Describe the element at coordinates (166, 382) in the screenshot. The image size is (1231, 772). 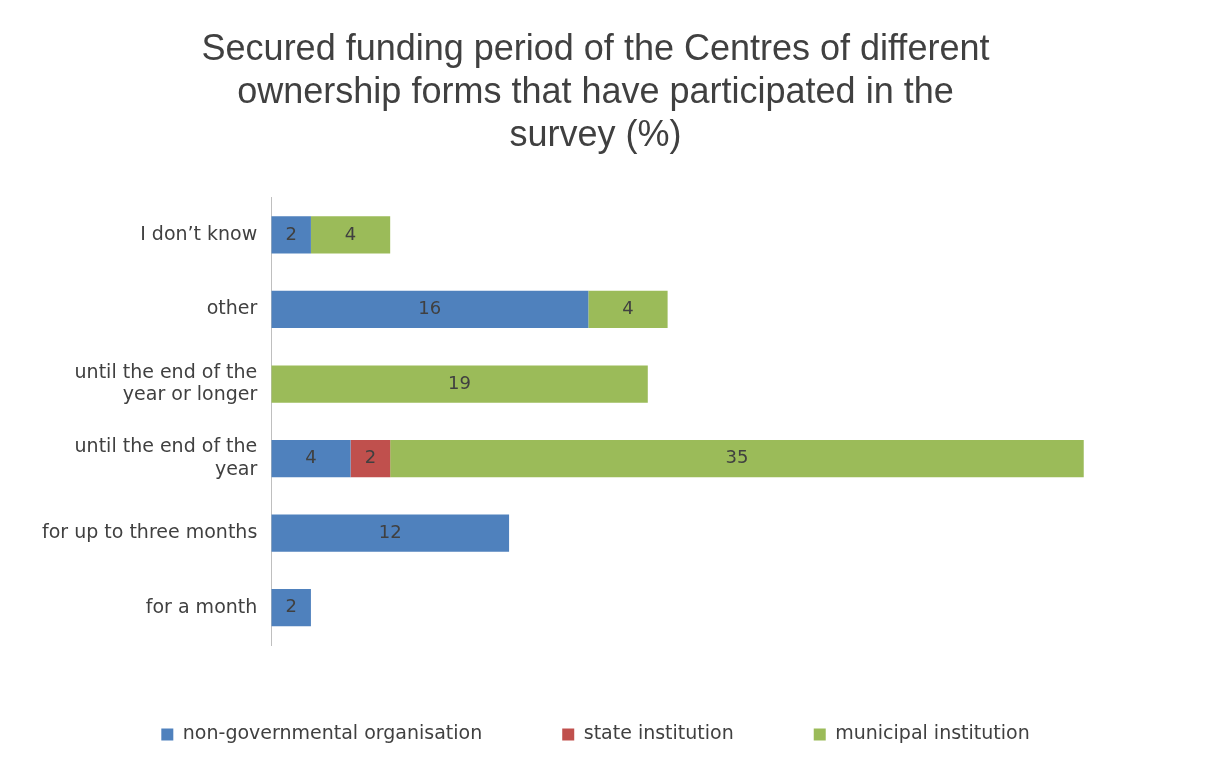
I see `y-tick-label: until the end of the year or longer` at that location.